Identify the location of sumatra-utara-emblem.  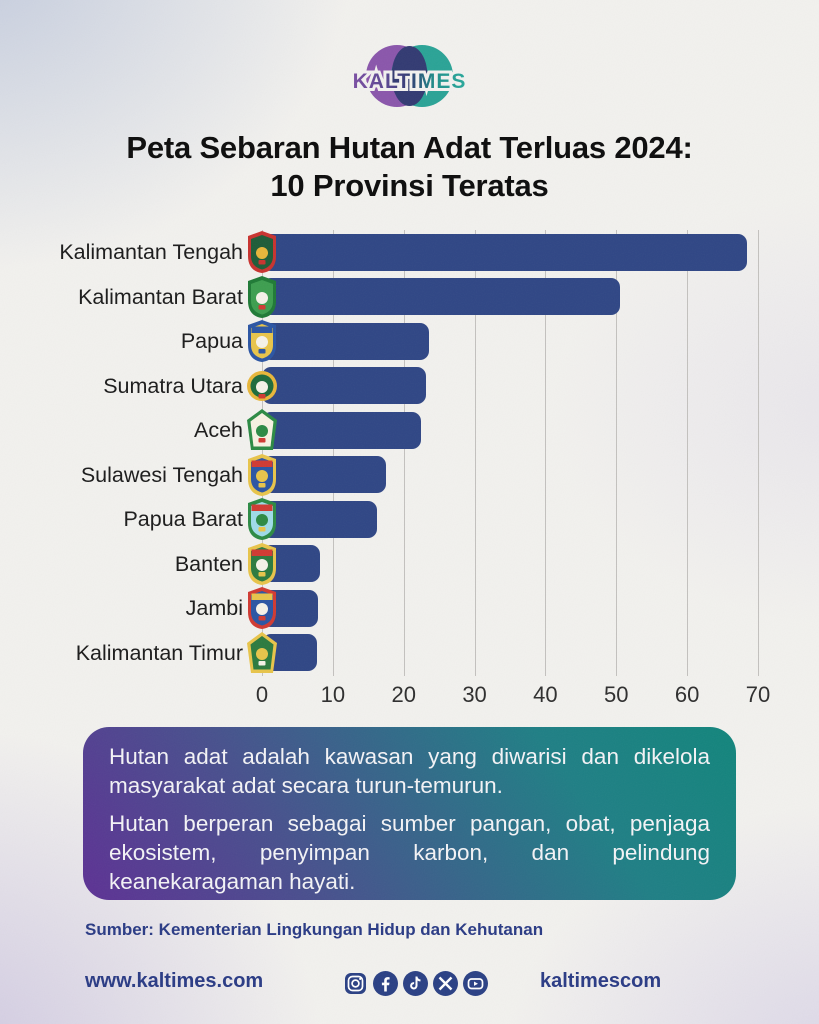
(262, 385).